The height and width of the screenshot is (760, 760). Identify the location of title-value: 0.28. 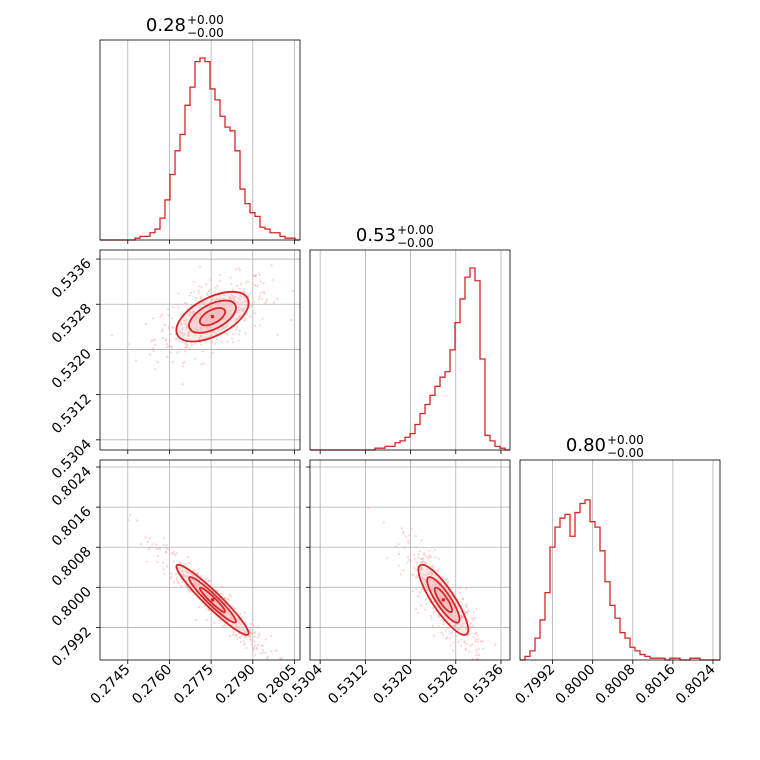
(166, 25).